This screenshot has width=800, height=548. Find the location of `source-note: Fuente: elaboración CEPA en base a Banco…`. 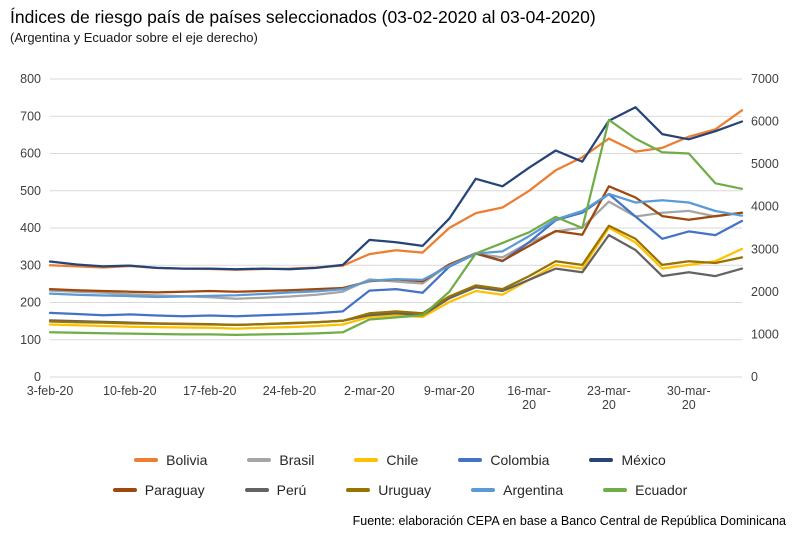

source-note: Fuente: elaboración CEPA en base a Banco… is located at coordinates (569, 520).